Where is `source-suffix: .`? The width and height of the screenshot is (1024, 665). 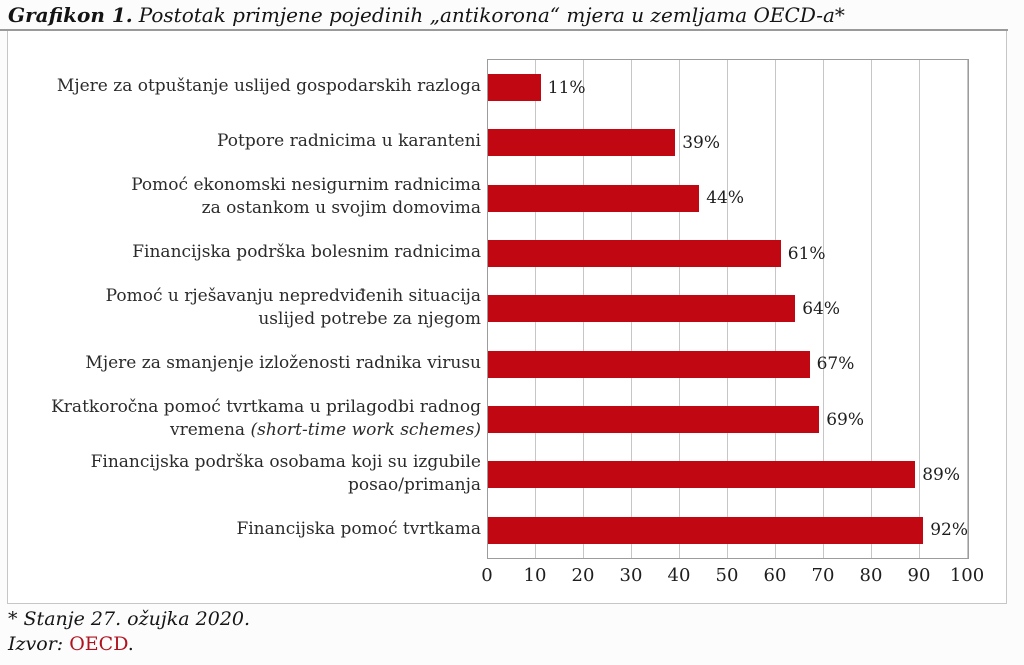 source-suffix: . is located at coordinates (130, 644).